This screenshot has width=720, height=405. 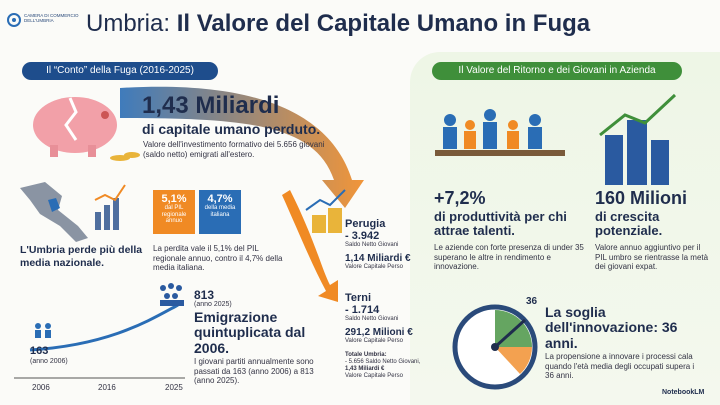 What do you see at coordinates (641, 198) in the screenshot?
I see `growth-value: 160 Milioni` at bounding box center [641, 198].